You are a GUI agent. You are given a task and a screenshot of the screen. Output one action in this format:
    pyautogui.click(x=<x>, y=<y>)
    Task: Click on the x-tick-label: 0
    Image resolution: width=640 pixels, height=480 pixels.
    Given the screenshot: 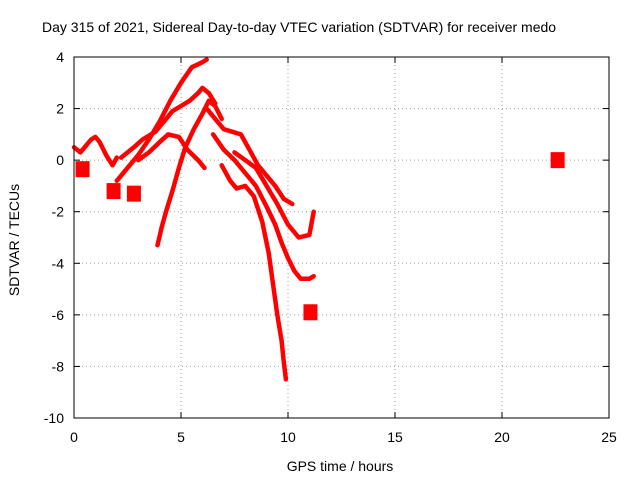 What is the action you would take?
    pyautogui.click(x=74, y=437)
    